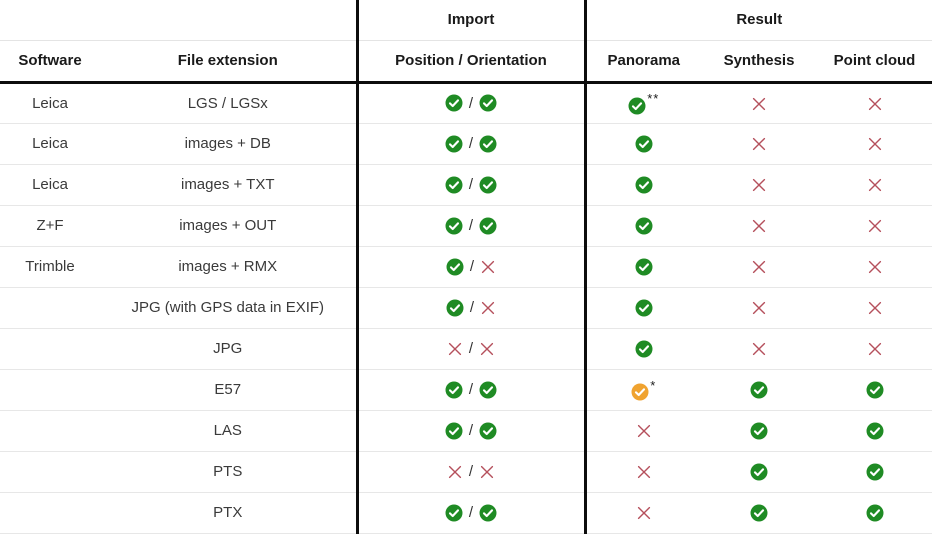 The image size is (932, 534). I want to click on header-group-row: Import Result, so click(466, 20).